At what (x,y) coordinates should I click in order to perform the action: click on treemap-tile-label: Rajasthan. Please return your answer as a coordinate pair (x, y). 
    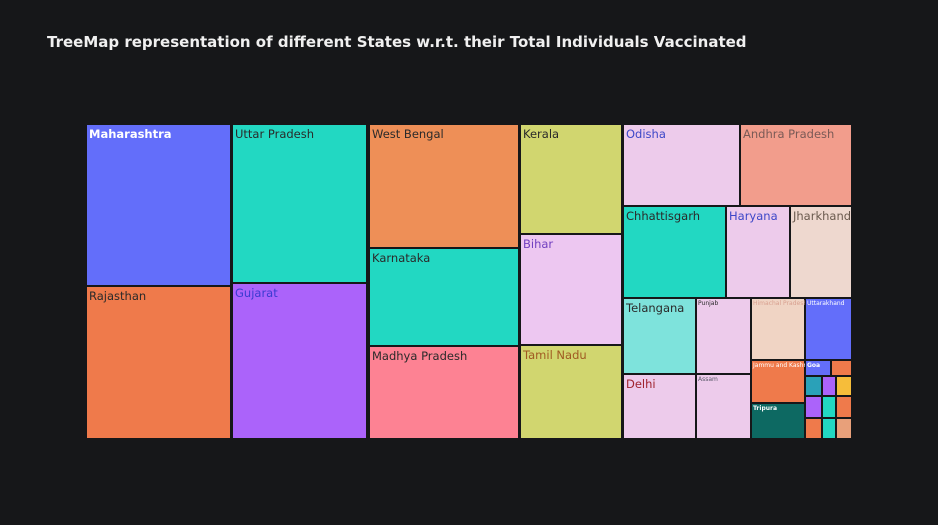
    Looking at the image, I should click on (118, 296).